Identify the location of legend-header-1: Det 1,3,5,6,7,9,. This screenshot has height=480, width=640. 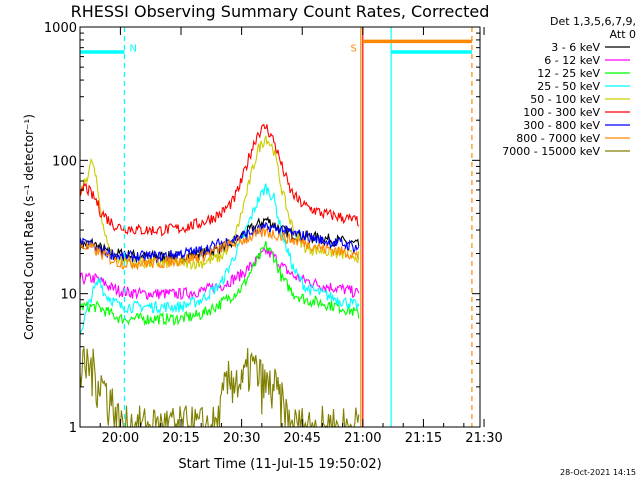
(593, 21).